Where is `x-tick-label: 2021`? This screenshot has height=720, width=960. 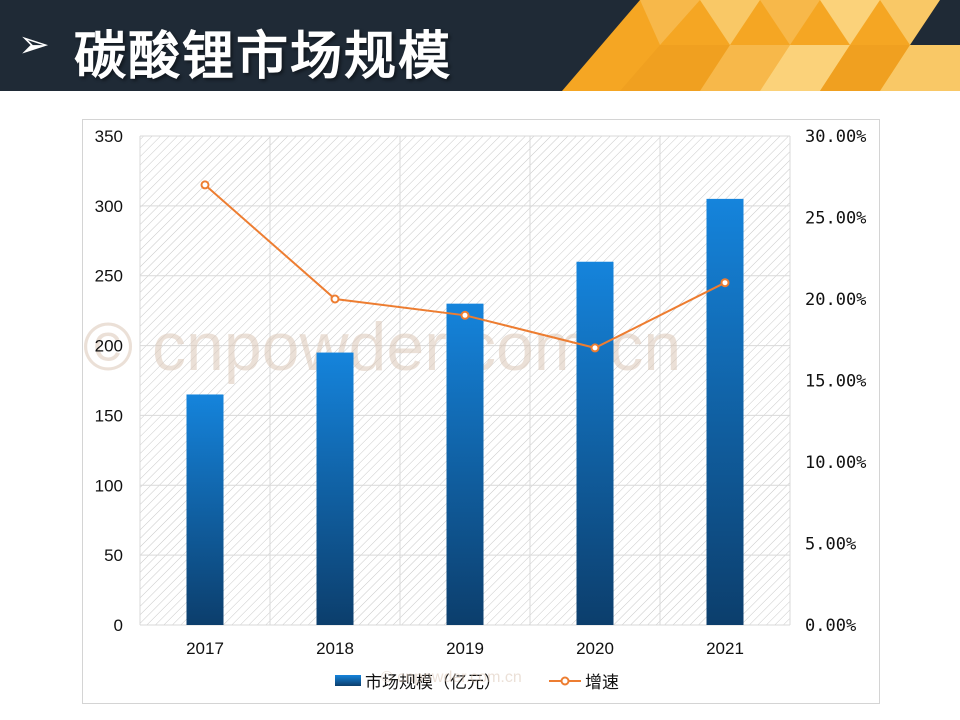
x-tick-label: 2021 is located at coordinates (725, 648).